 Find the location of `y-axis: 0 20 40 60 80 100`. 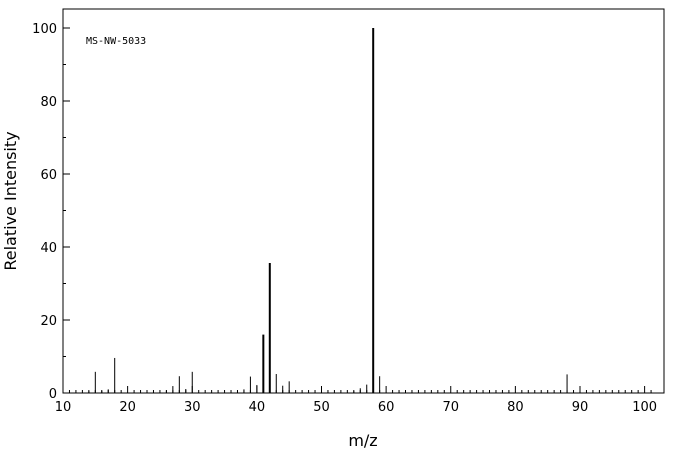

y-axis: 0 20 40 60 80 100 is located at coordinates (51, 212).